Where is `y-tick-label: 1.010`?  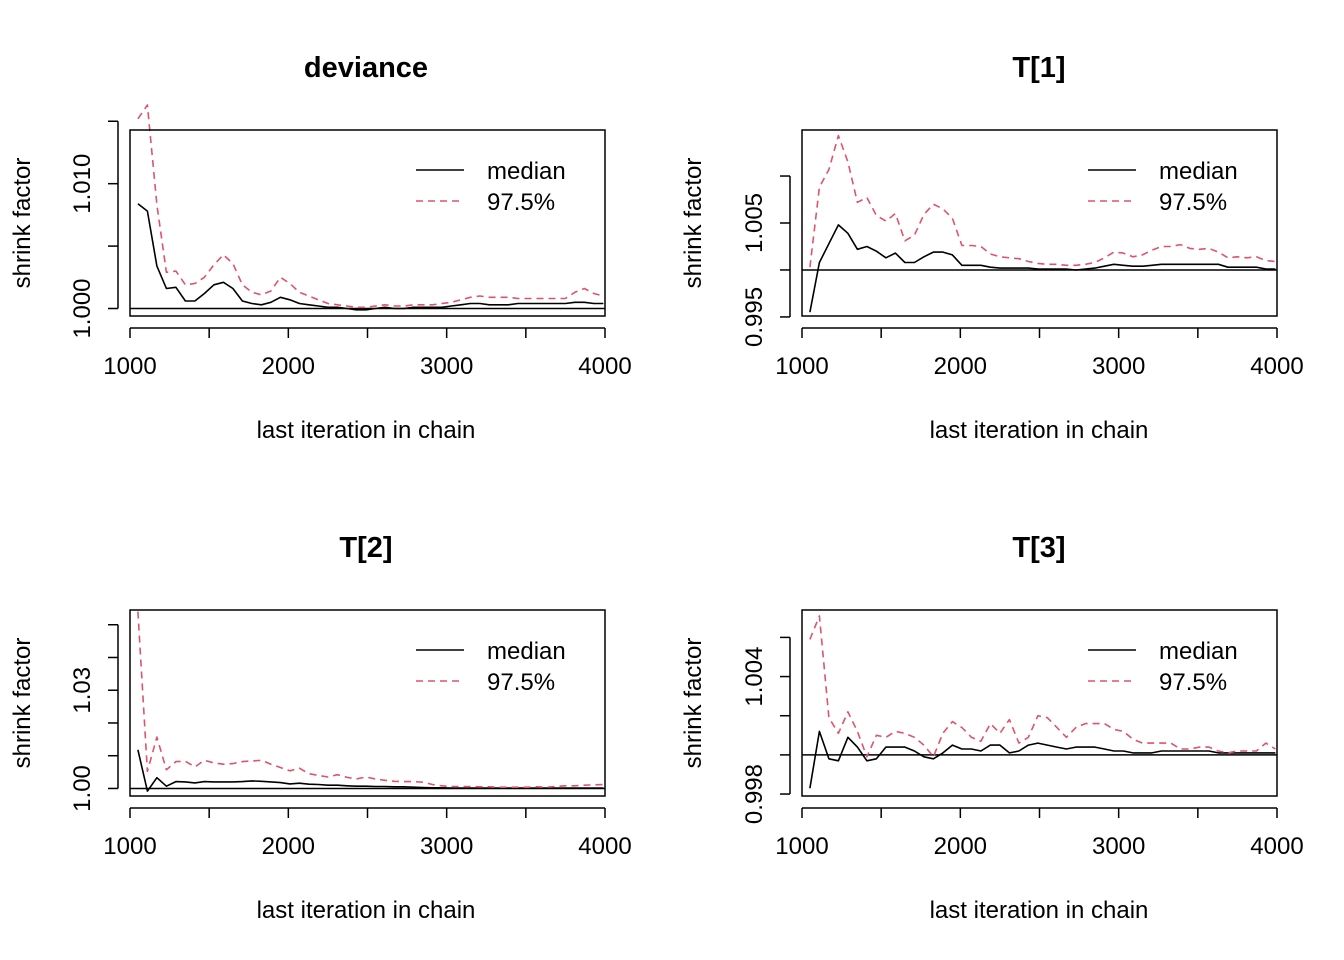 y-tick-label: 1.010 is located at coordinates (82, 184).